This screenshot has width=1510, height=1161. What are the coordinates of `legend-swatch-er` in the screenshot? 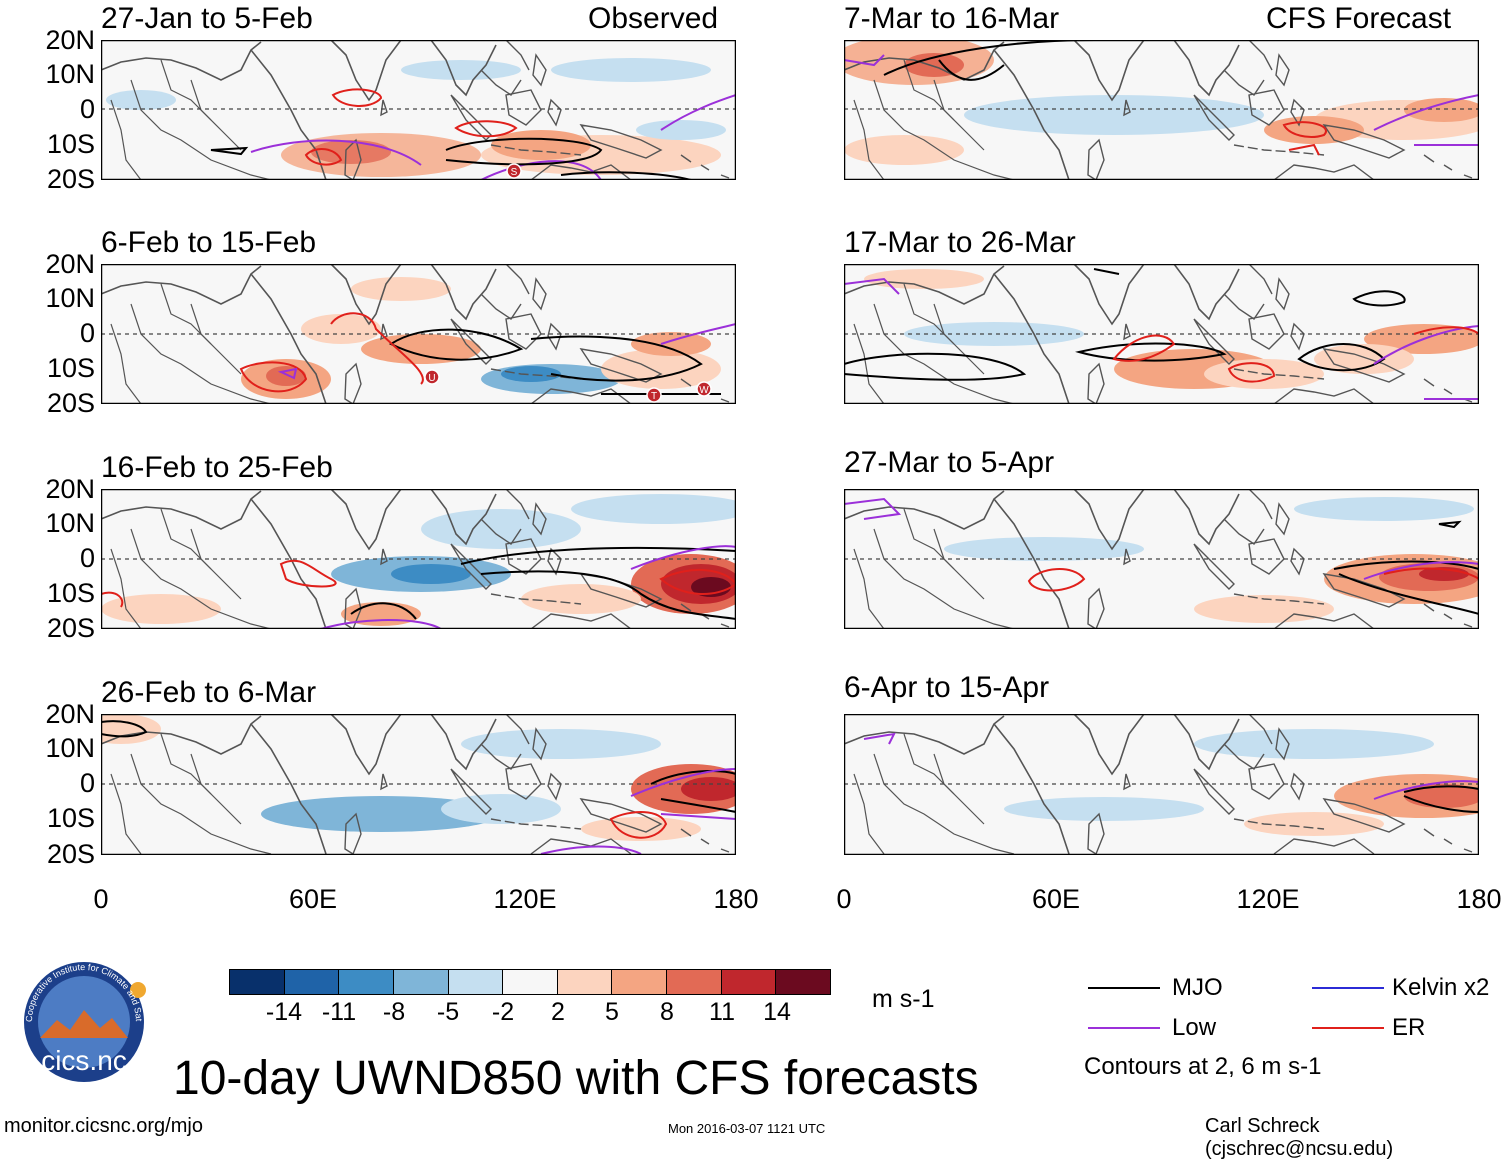 It's located at (1348, 1028).